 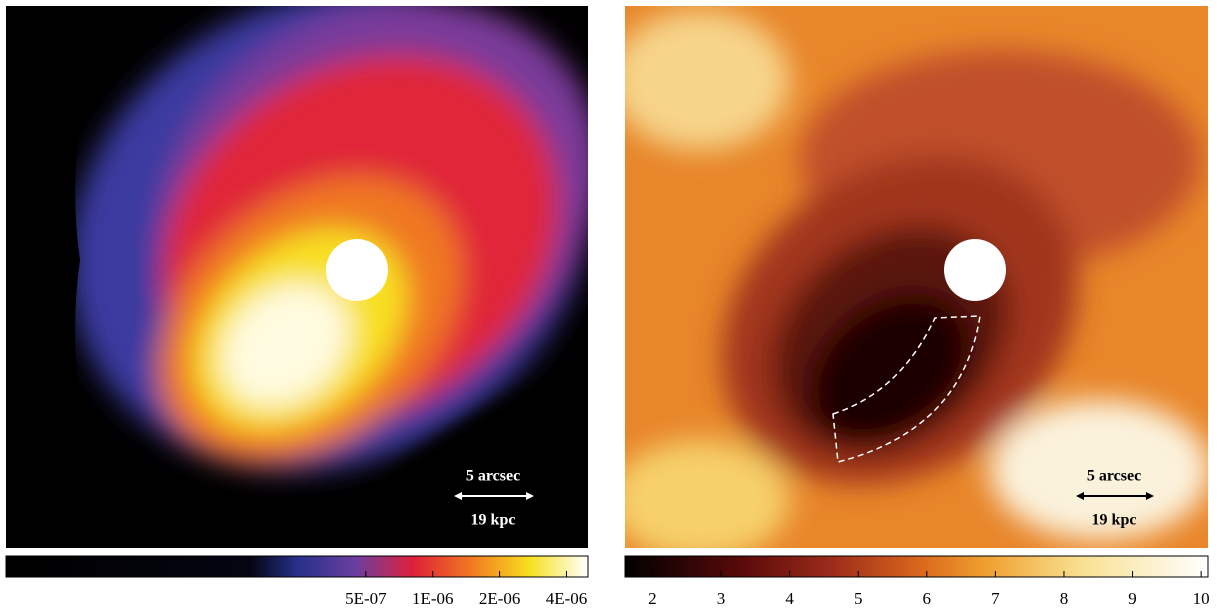 I want to click on colorbar-tick-label: 1E-06, so click(x=433, y=598).